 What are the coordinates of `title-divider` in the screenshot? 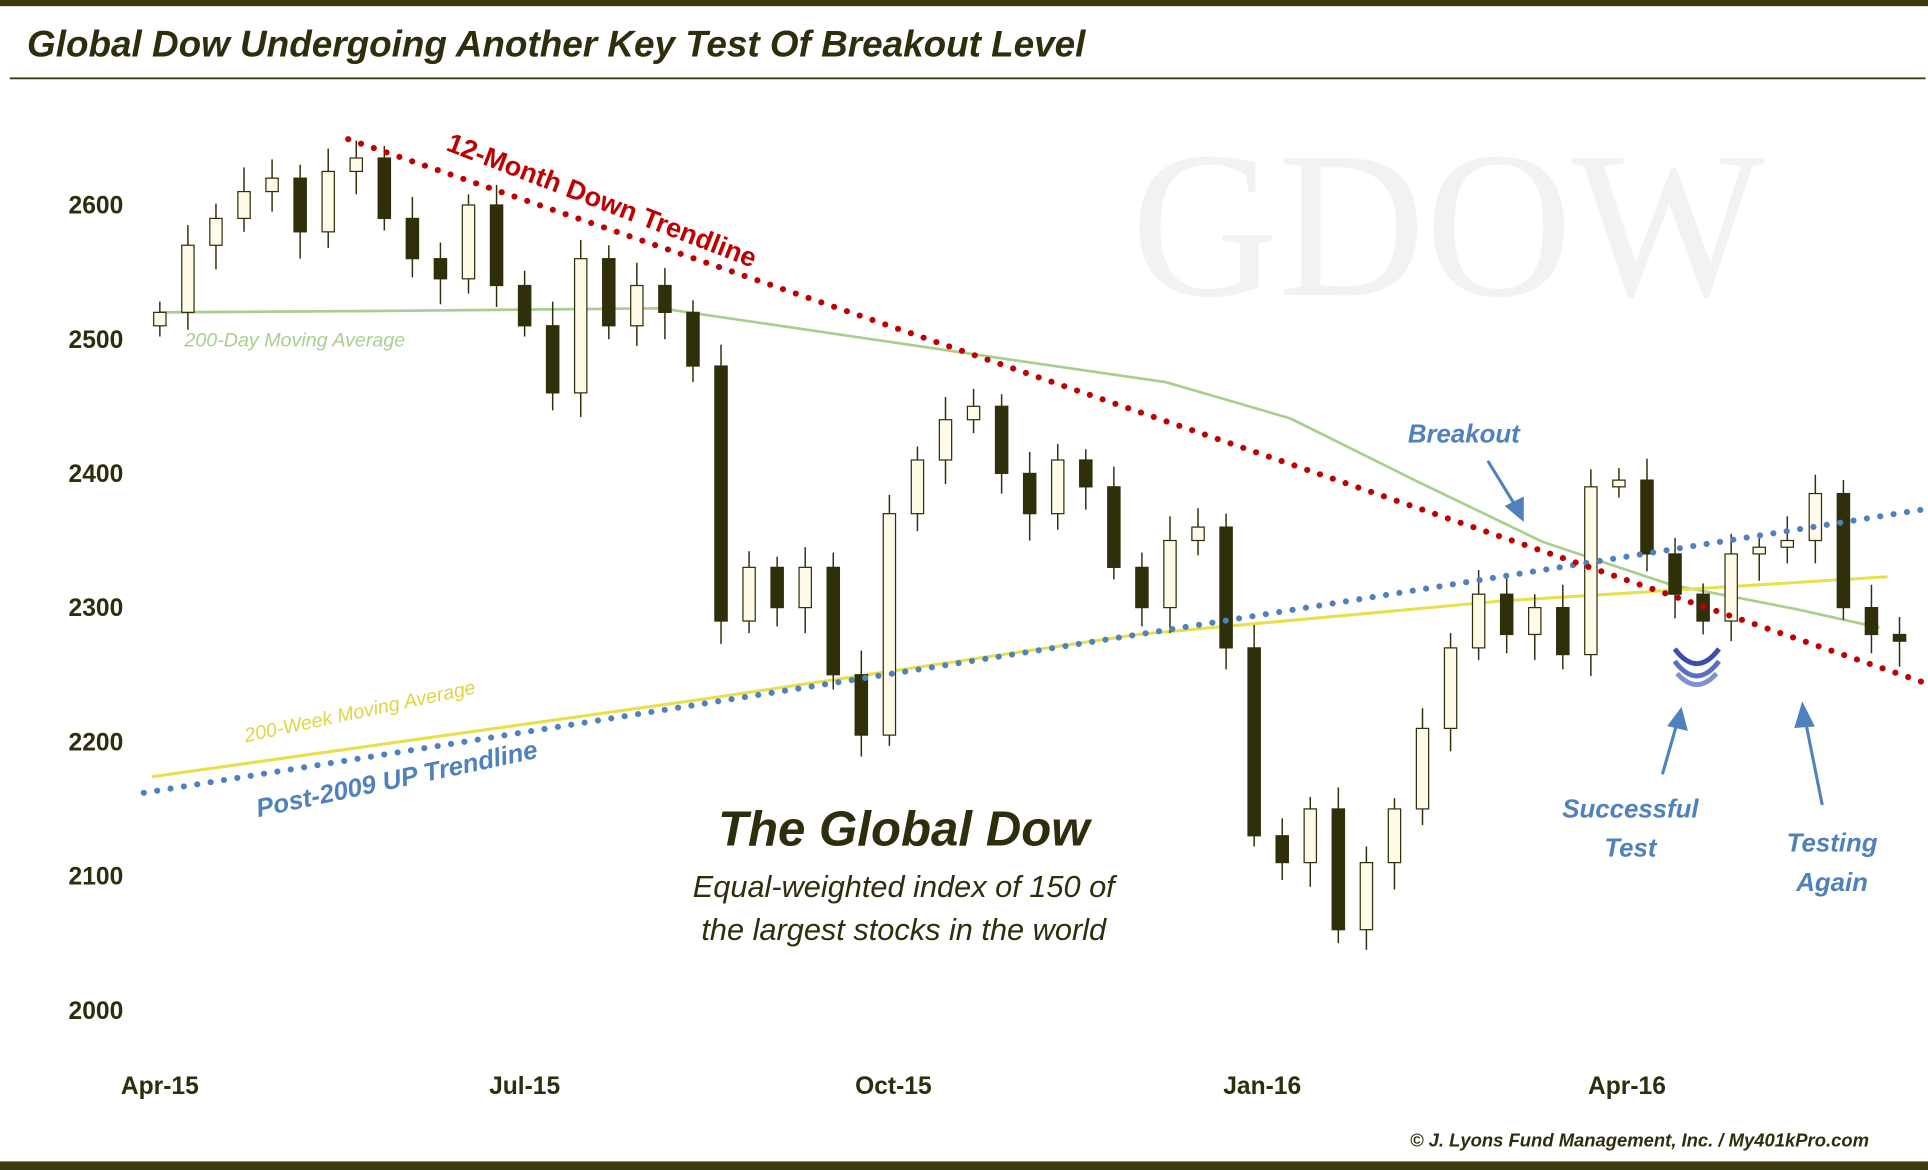 It's located at (967, 78).